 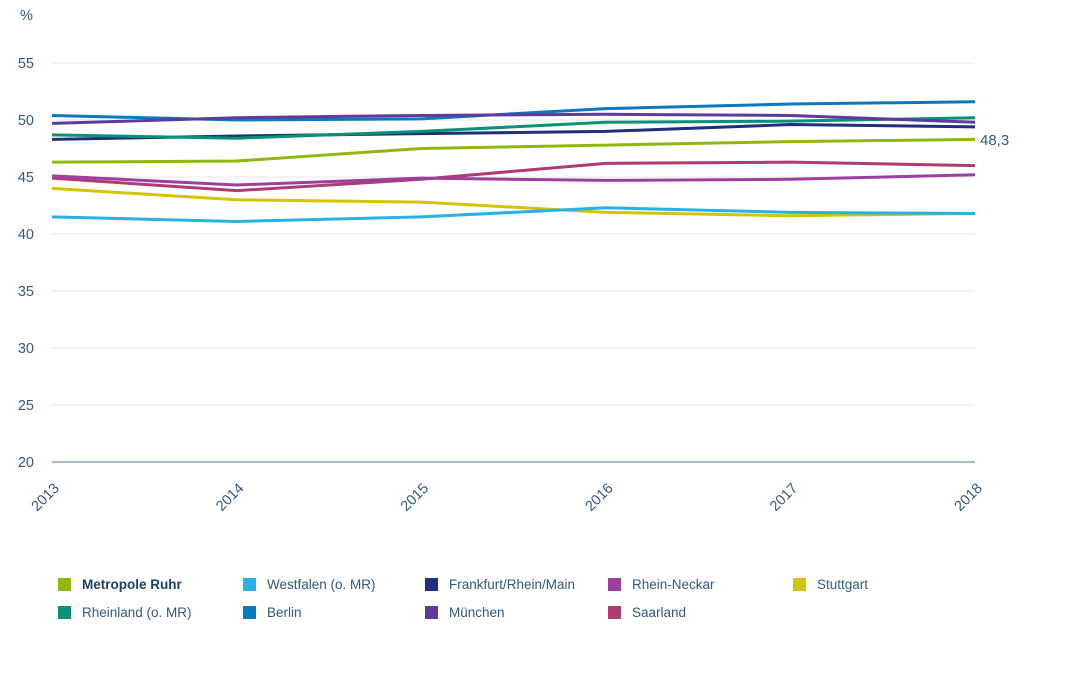 What do you see at coordinates (26, 406) in the screenshot?
I see `y-tick-label: 25` at bounding box center [26, 406].